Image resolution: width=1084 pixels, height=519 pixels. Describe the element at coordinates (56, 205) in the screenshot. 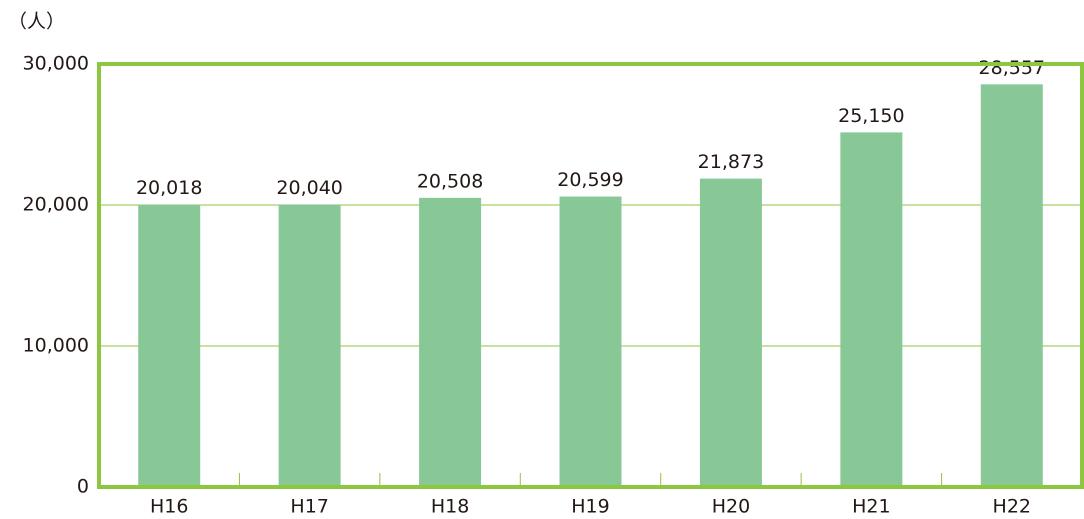

I see `y-tick-label: 20,000` at that location.